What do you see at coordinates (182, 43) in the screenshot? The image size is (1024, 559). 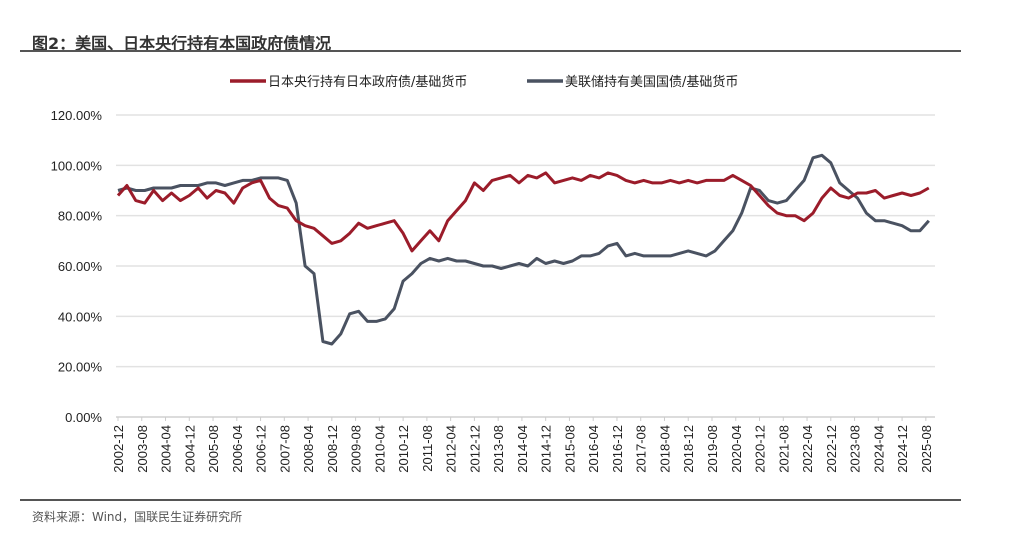 I see `figure-title: 图2：美国、日本央行持有本国政府债情况` at bounding box center [182, 43].